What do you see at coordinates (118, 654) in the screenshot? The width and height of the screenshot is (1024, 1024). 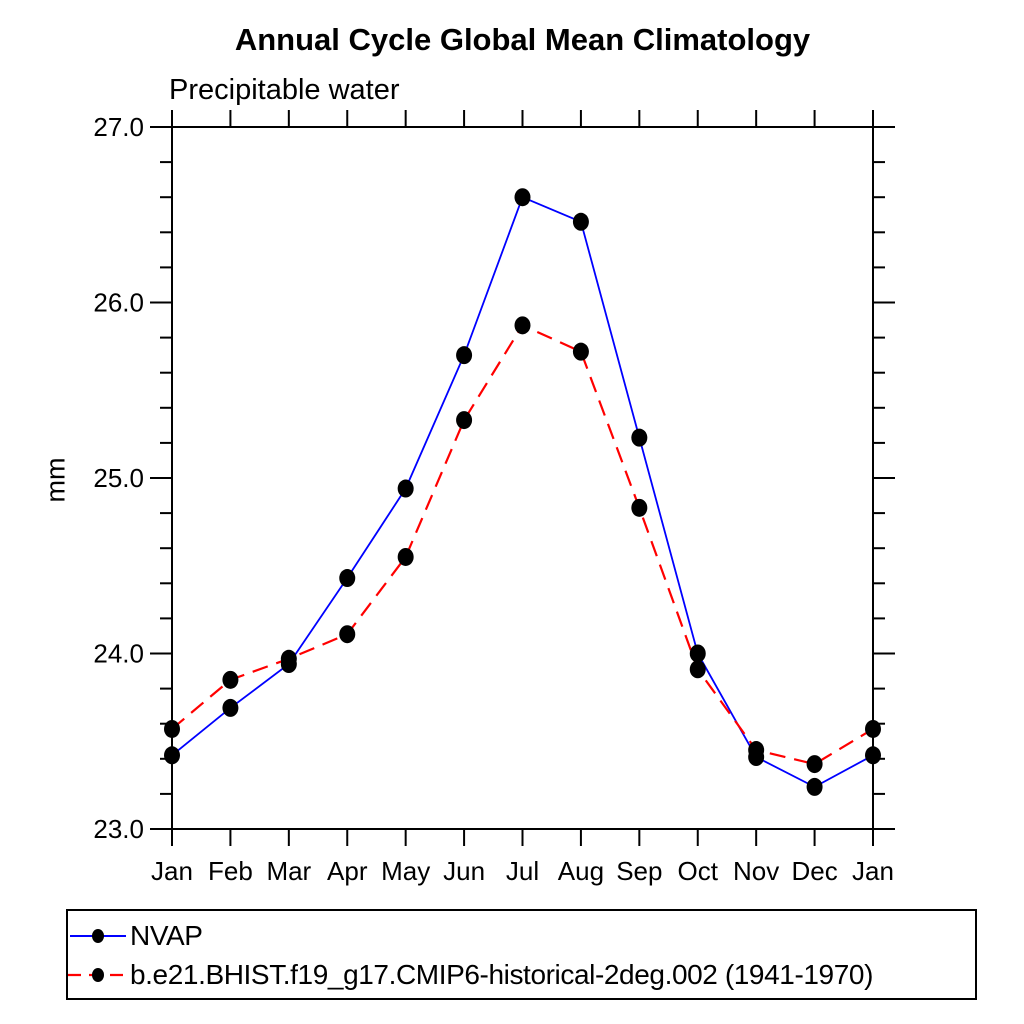 I see `y-tick-label: 24.0` at bounding box center [118, 654].